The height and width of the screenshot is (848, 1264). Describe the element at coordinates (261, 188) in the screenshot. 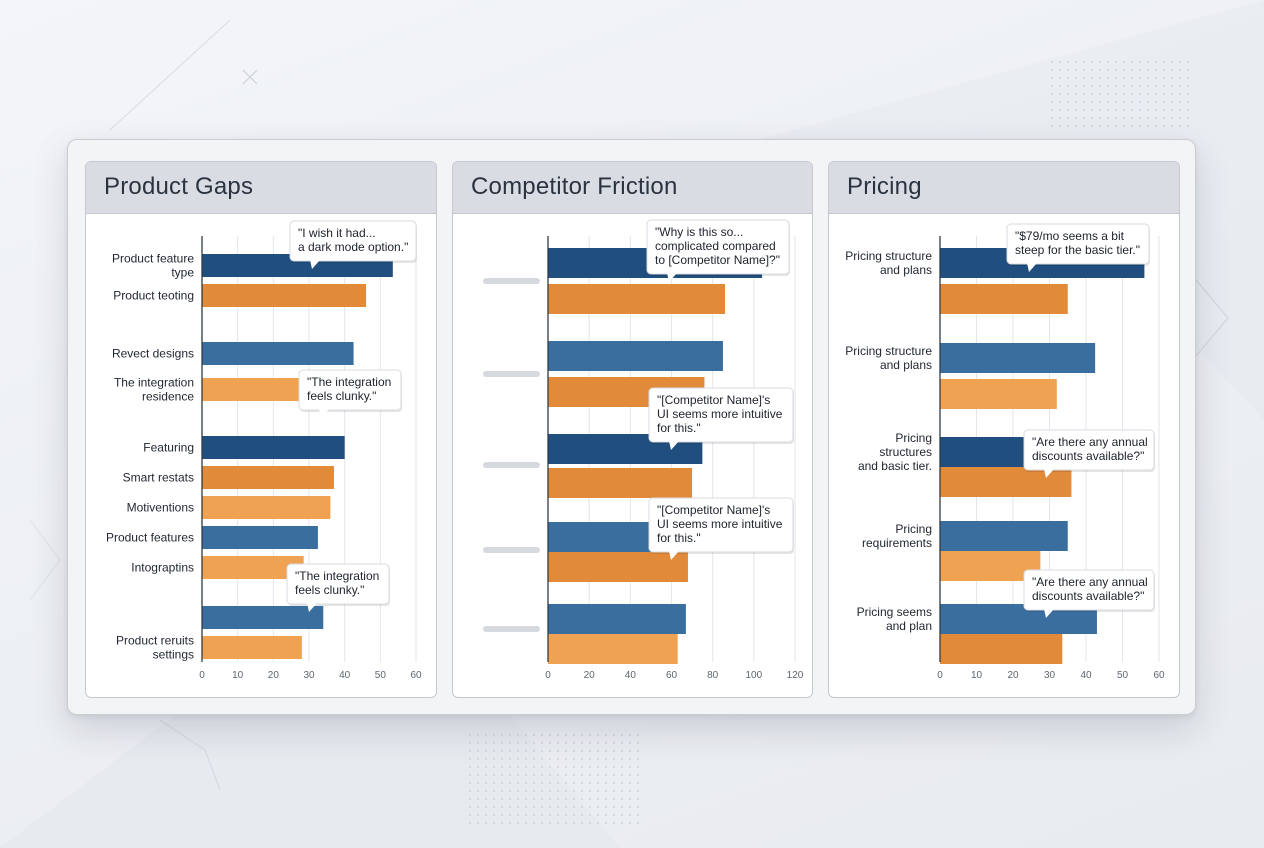

I see `panel-header: Product Gaps` at that location.